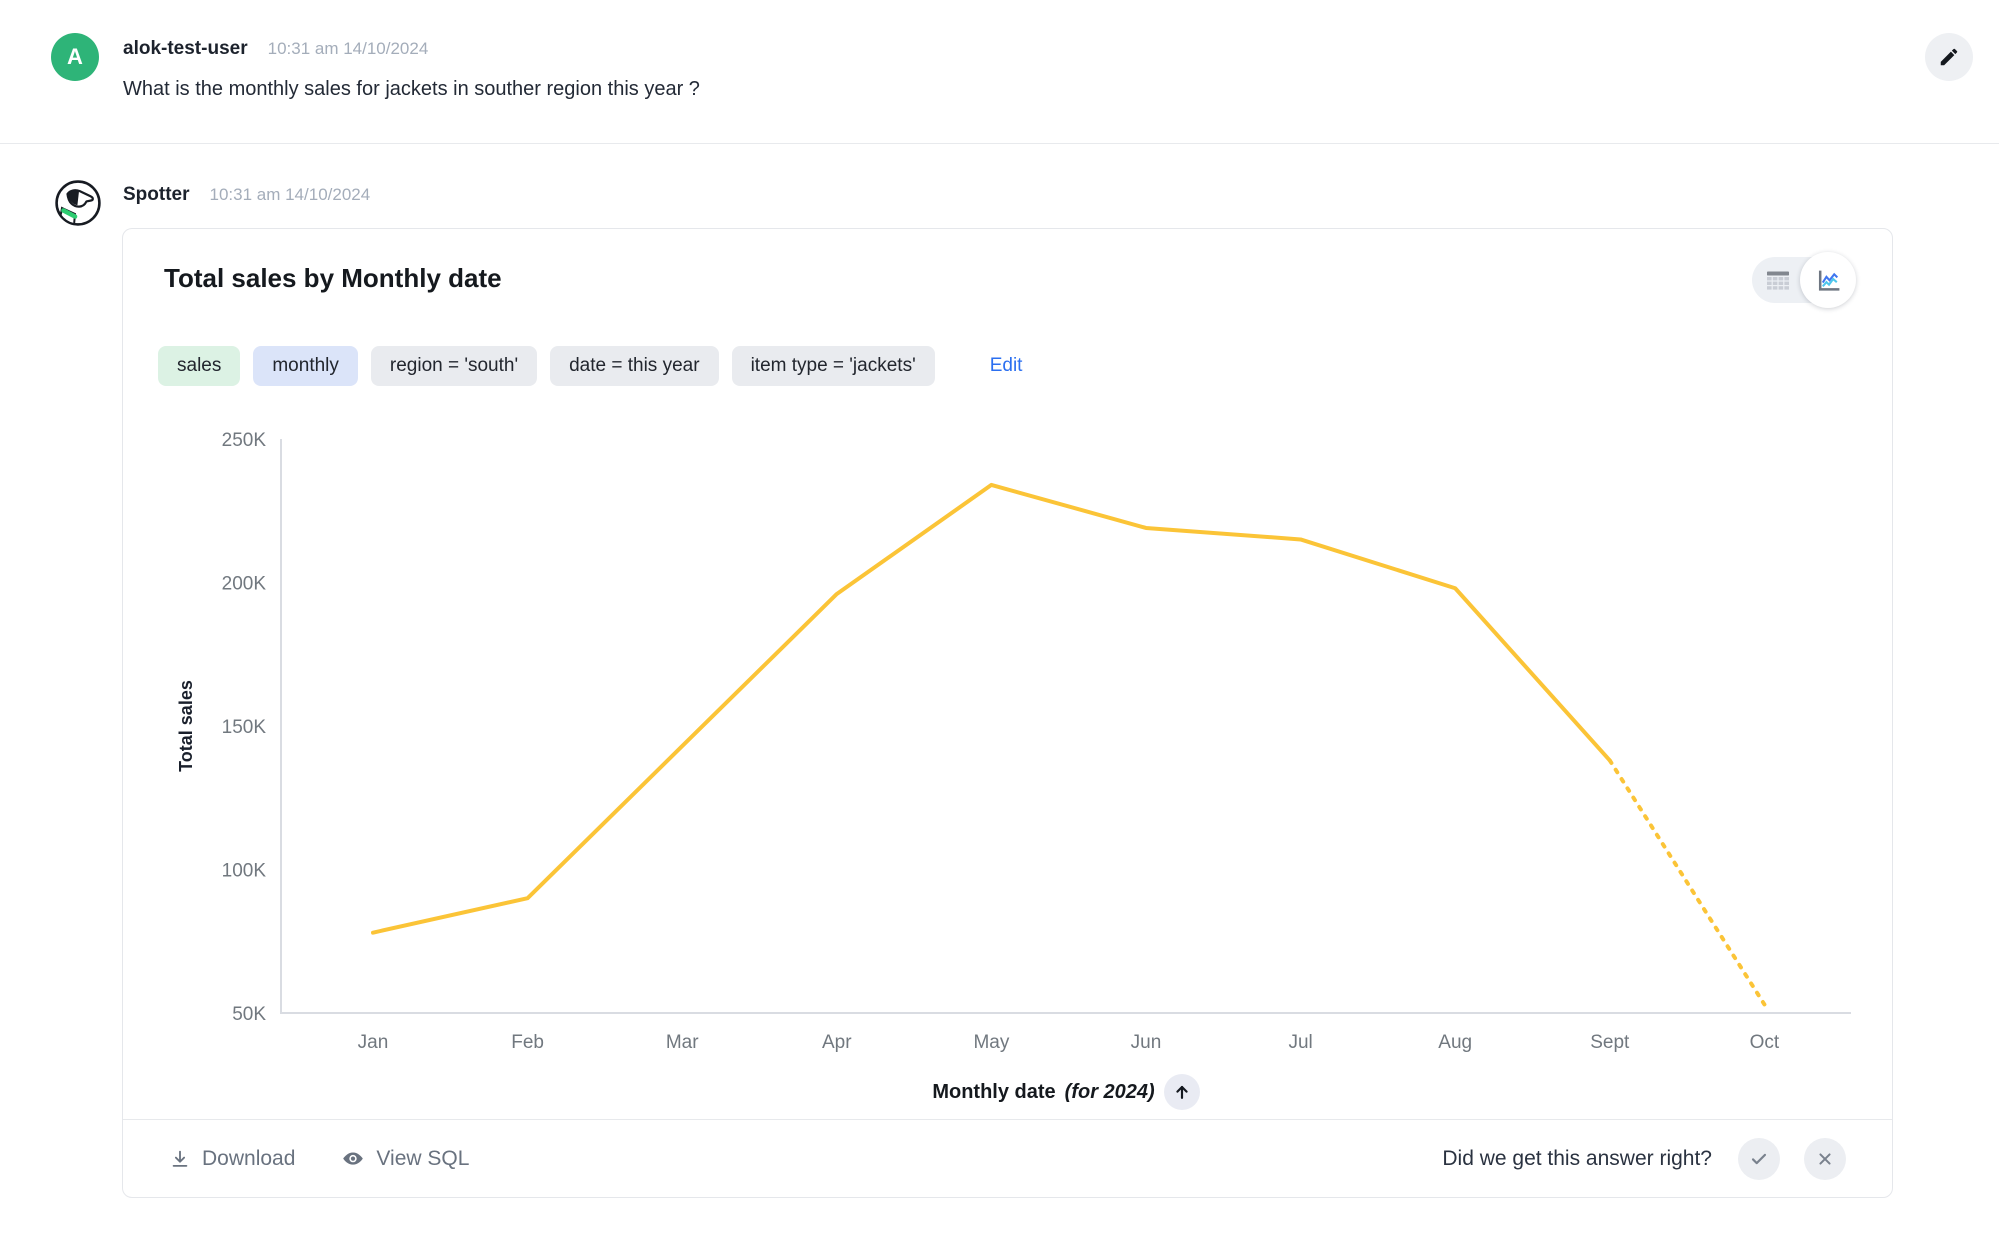 This screenshot has height=1241, width=1999. What do you see at coordinates (185, 48) in the screenshot?
I see `user-name: alok-test-user` at bounding box center [185, 48].